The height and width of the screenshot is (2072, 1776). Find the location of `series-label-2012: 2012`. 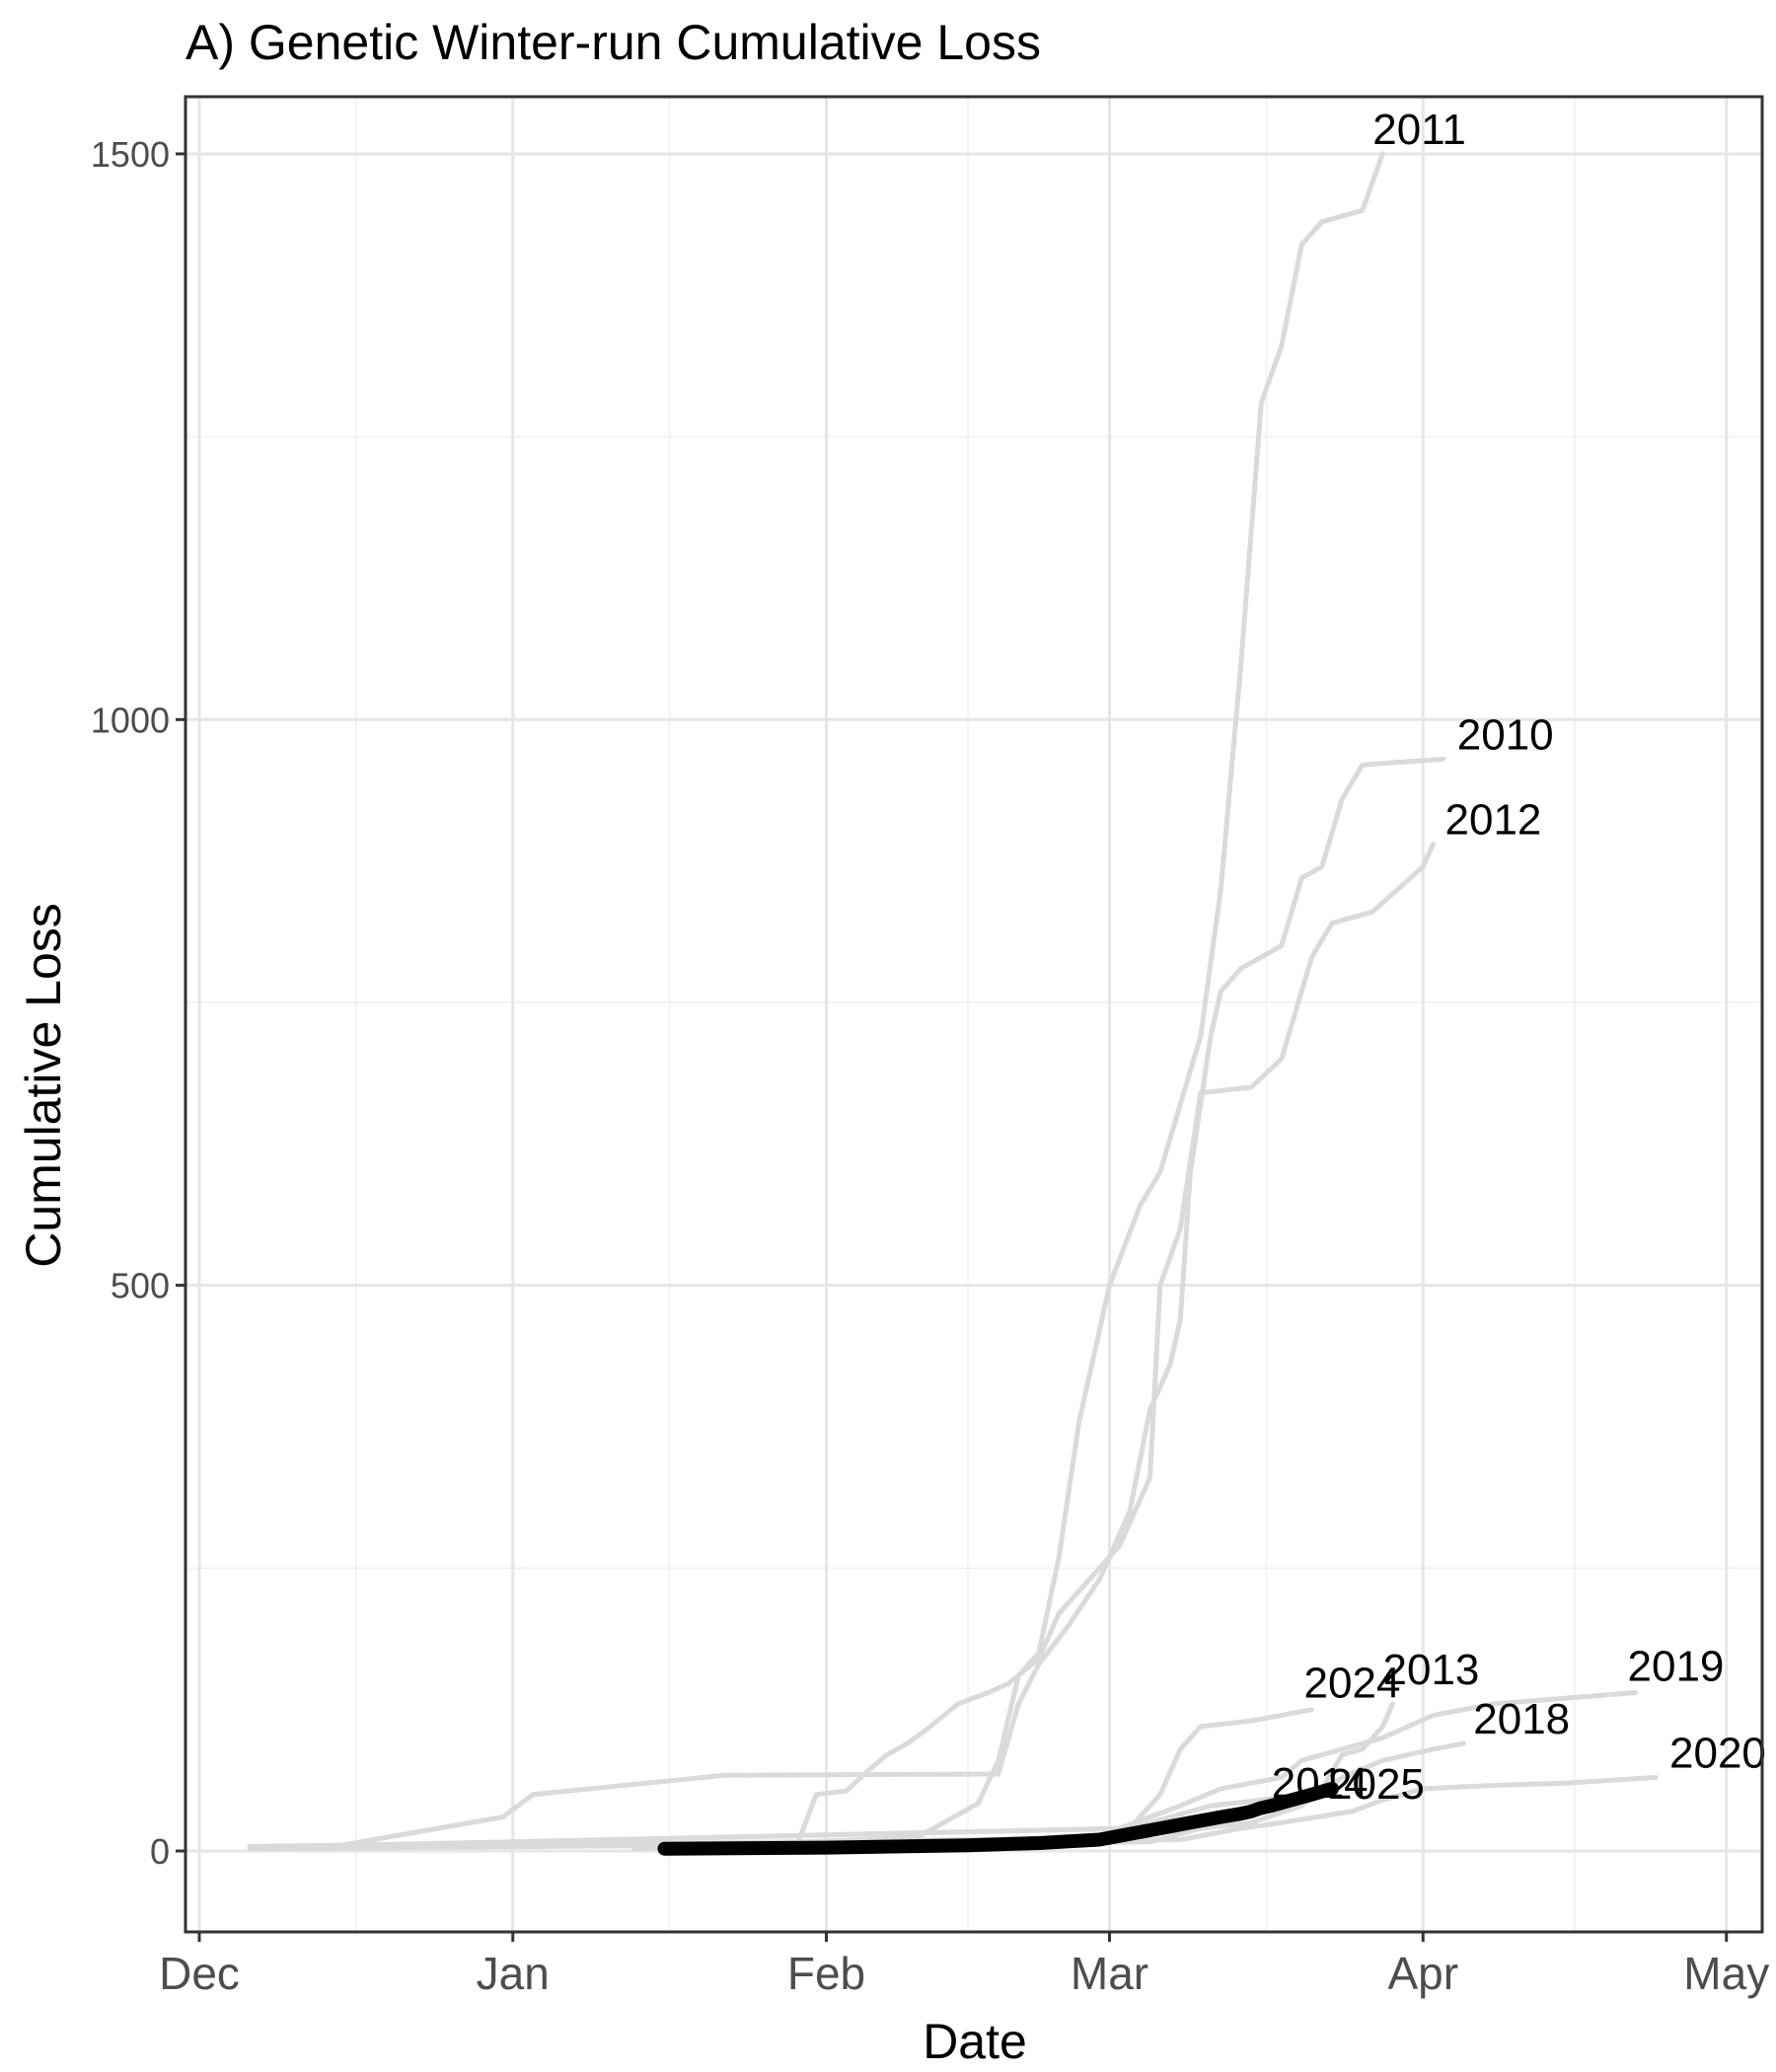

series-label-2012: 2012 is located at coordinates (1493, 820).